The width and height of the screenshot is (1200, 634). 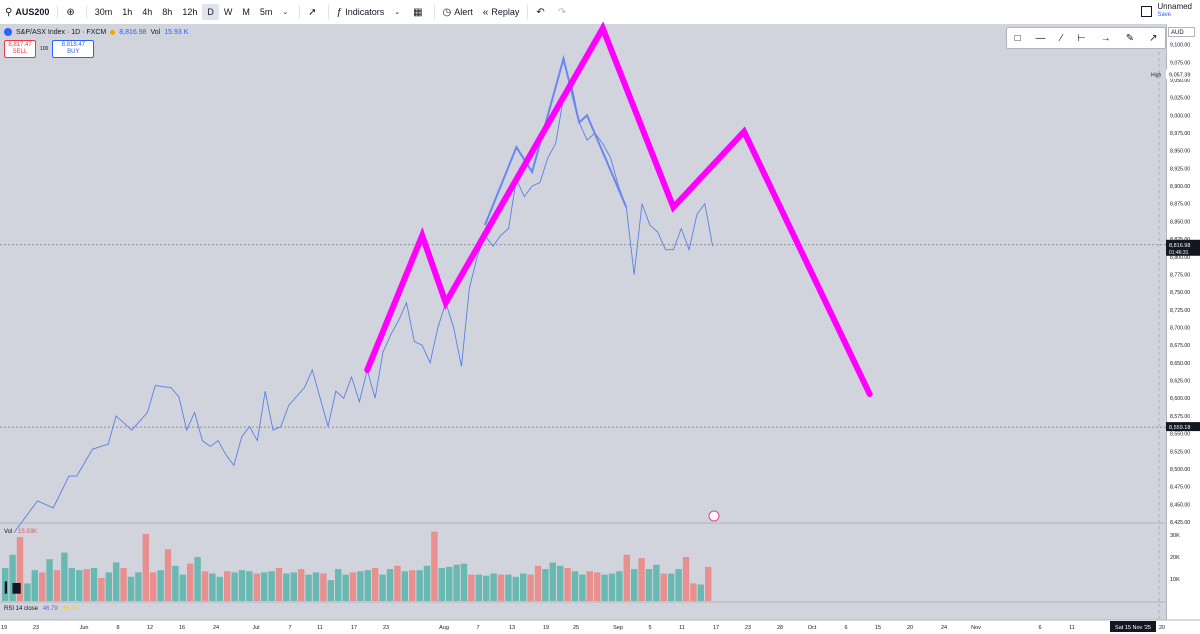 What do you see at coordinates (1180, 488) in the screenshot?
I see `price-tick-label: 8,475.00` at bounding box center [1180, 488].